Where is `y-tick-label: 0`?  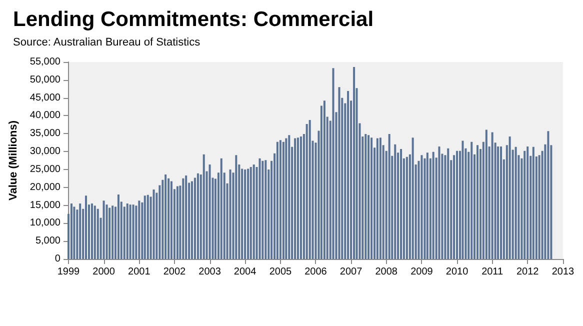 y-tick-label: 0 is located at coordinates (57, 259).